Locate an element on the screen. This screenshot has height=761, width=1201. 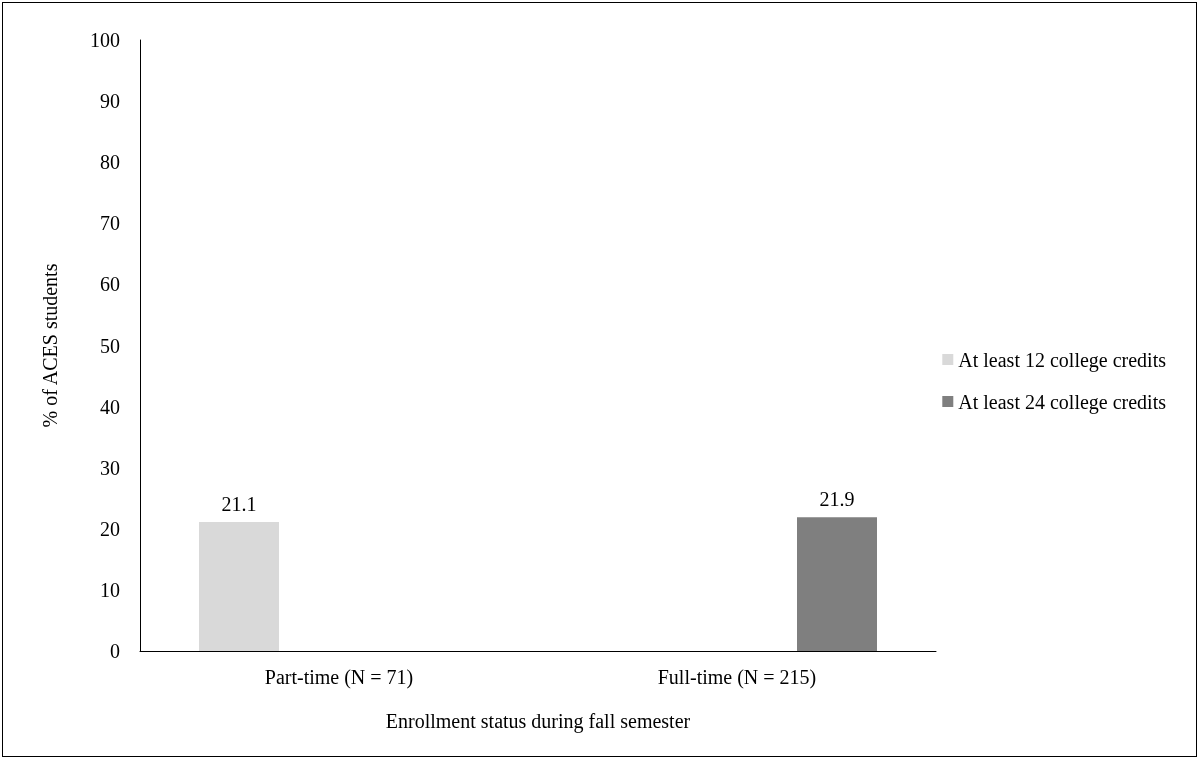
y-tick-label: 20 is located at coordinates (110, 528).